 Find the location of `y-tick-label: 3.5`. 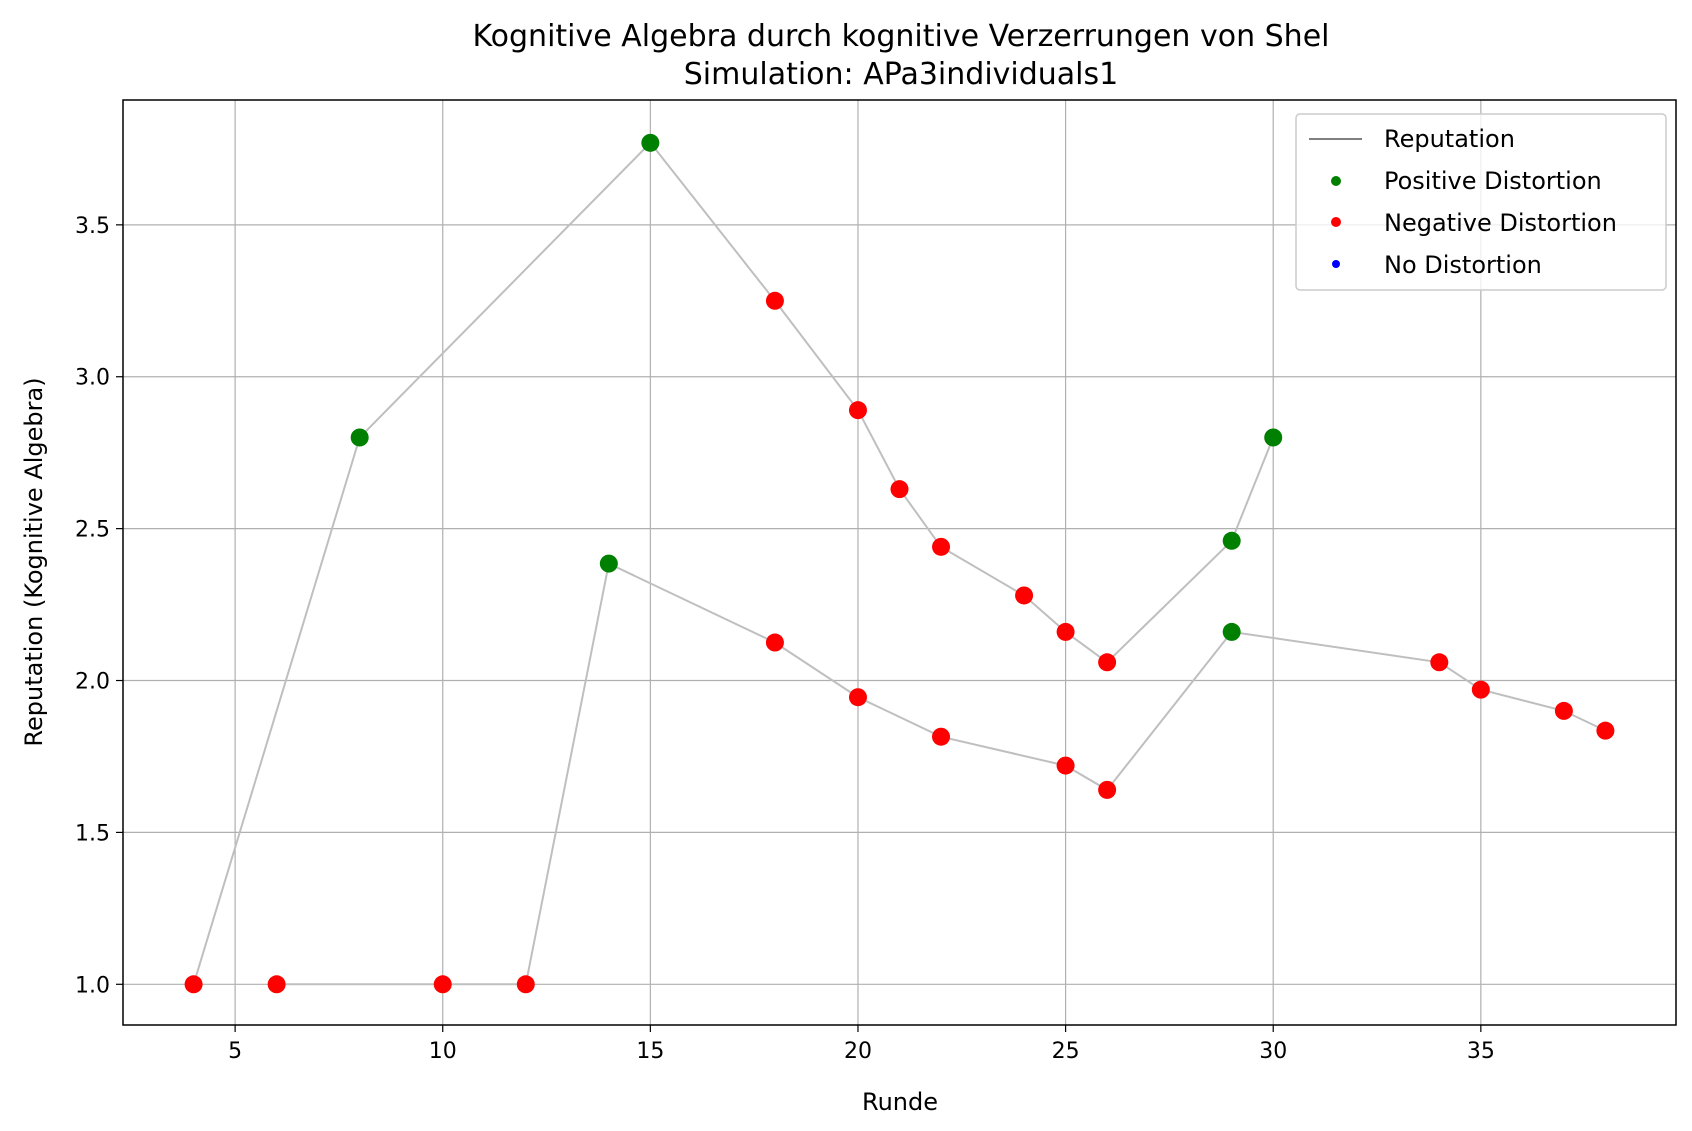

y-tick-label: 3.5 is located at coordinates (92, 226).